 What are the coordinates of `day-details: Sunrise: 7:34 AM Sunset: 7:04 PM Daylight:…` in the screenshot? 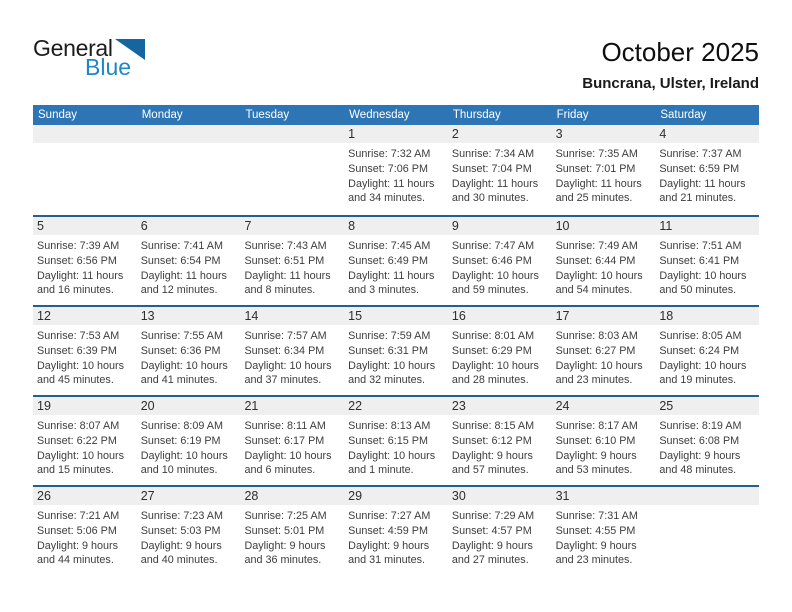 It's located at (500, 174).